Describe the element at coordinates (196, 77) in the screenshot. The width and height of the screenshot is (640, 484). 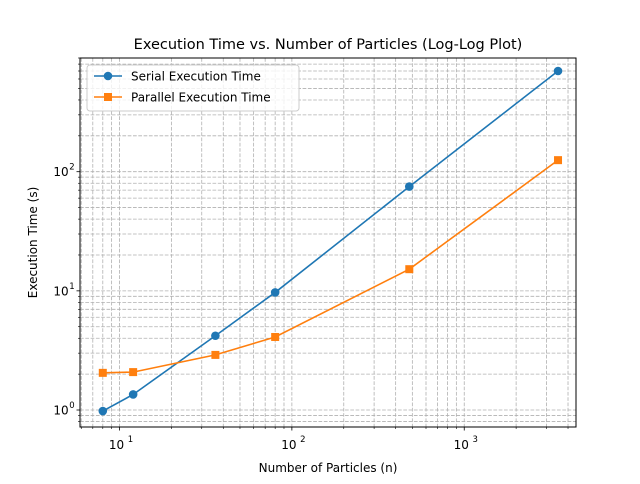
I see `legend-serial-label: Serial Execution Time` at that location.